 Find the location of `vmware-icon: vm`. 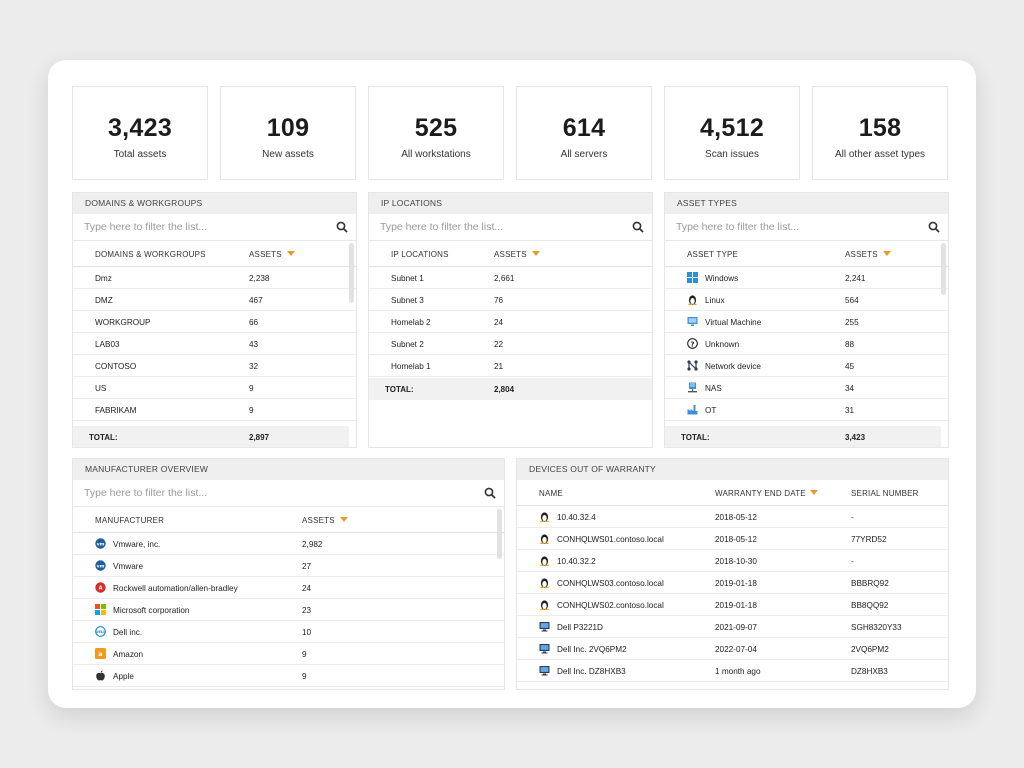

vmware-icon: vm is located at coordinates (100, 565).